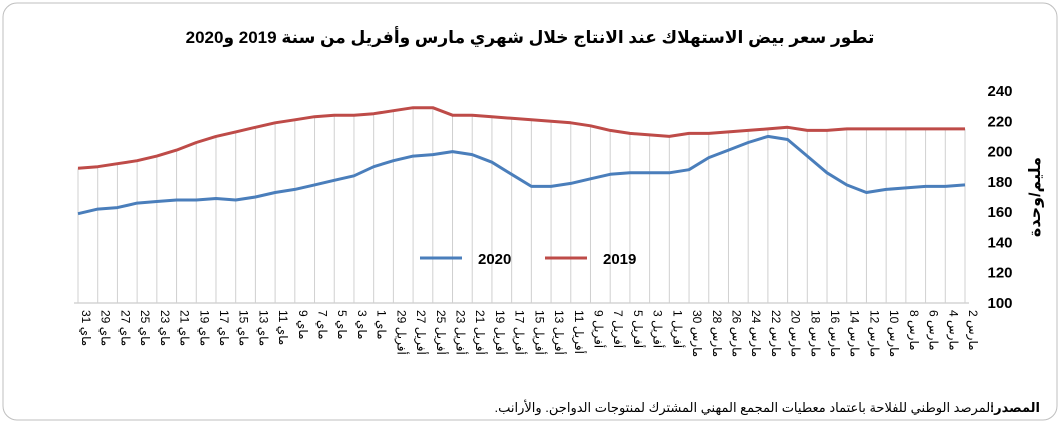 The width and height of the screenshot is (1060, 423). What do you see at coordinates (775, 333) in the screenshot?
I see `x-tick-label: 22 مارس` at bounding box center [775, 333].